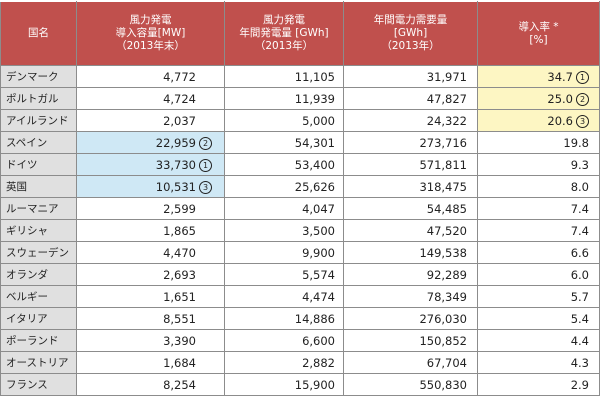 The image size is (600, 413). What do you see at coordinates (150, 362) in the screenshot?
I see `capacity-cell: 1,684` at bounding box center [150, 362].